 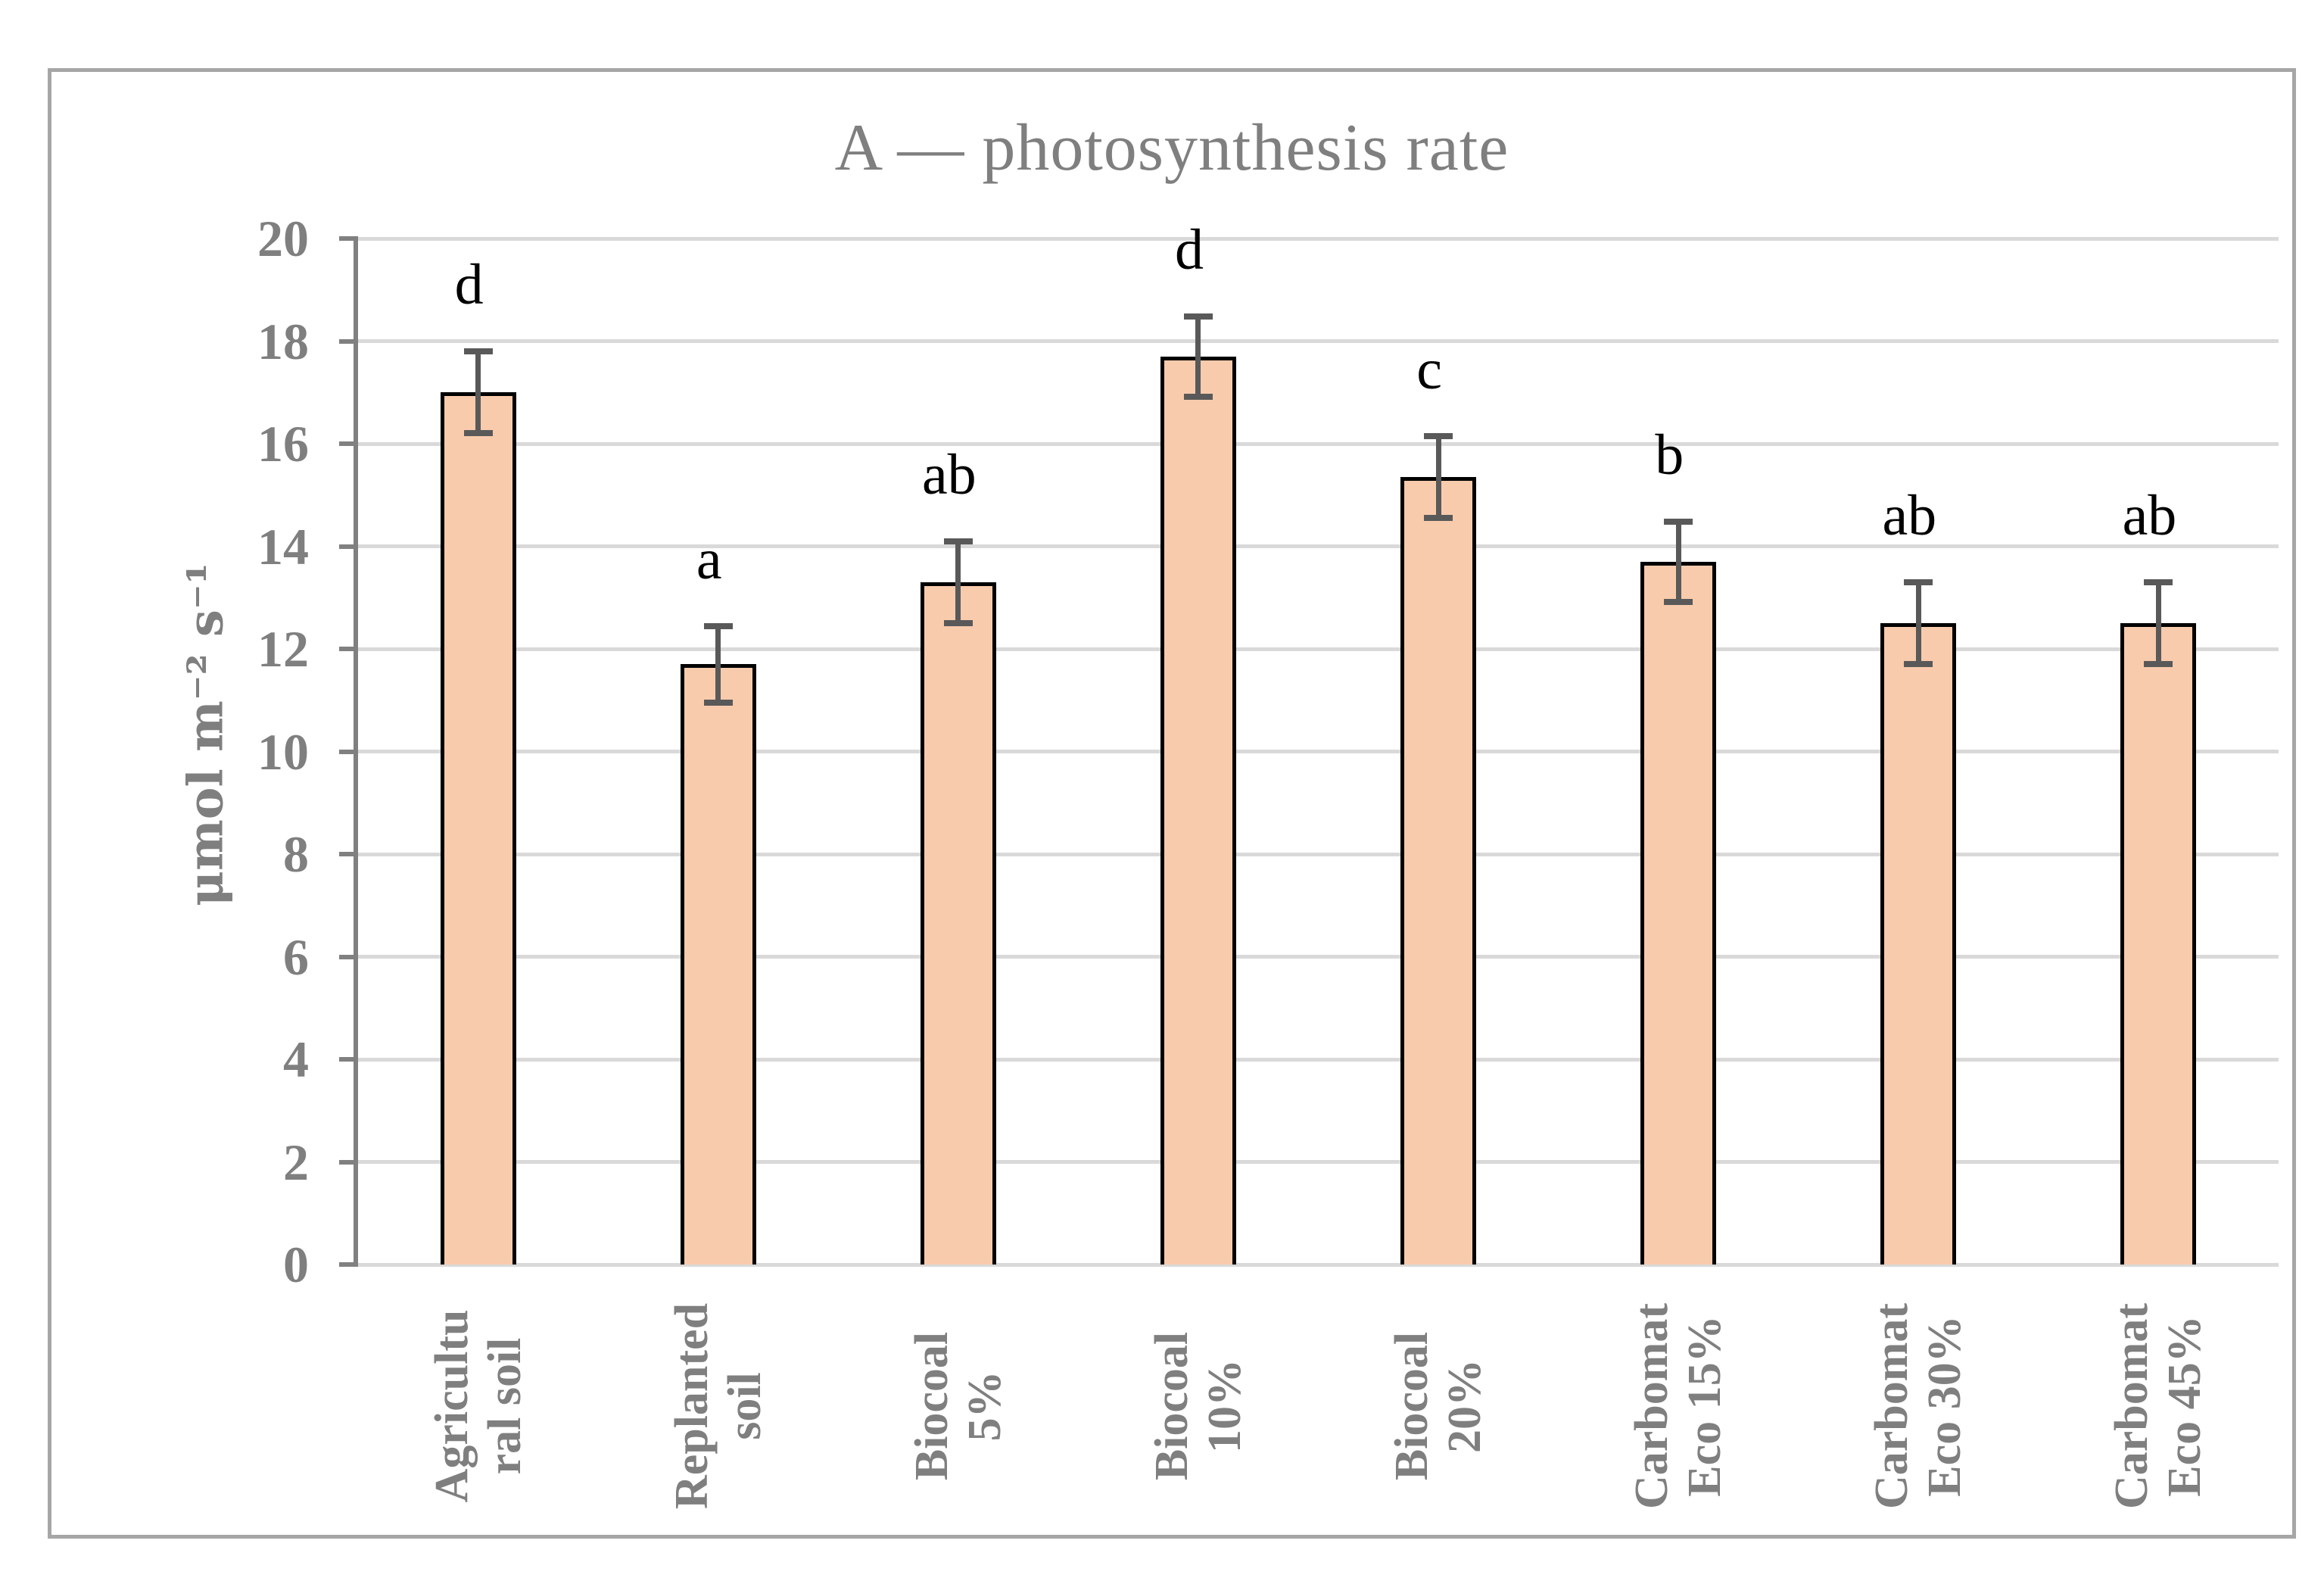 What do you see at coordinates (296, 1162) in the screenshot?
I see `y-tick-label: 2` at bounding box center [296, 1162].